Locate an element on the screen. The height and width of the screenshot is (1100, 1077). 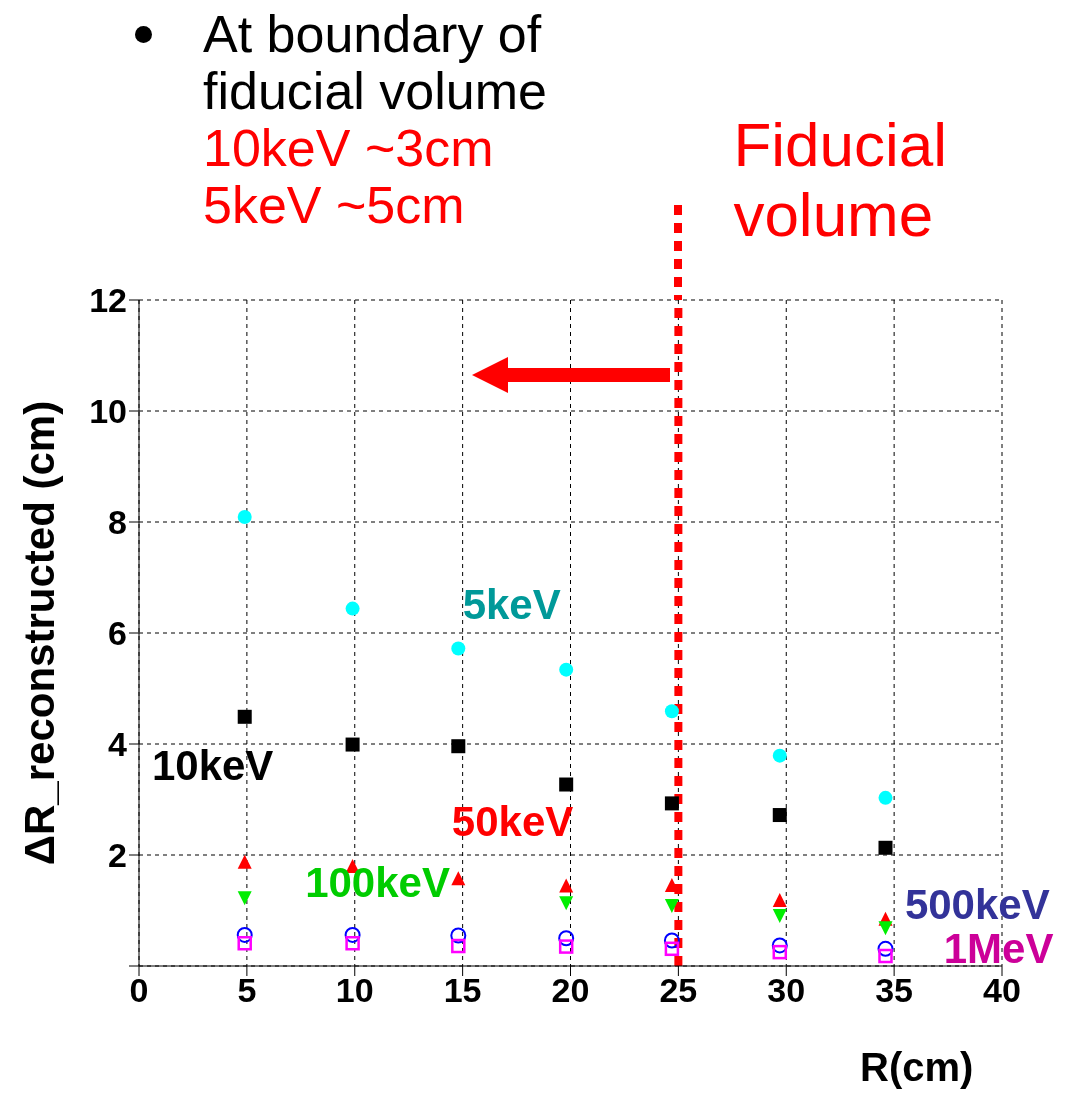
x-tick-label: 15 is located at coordinates (462, 990).